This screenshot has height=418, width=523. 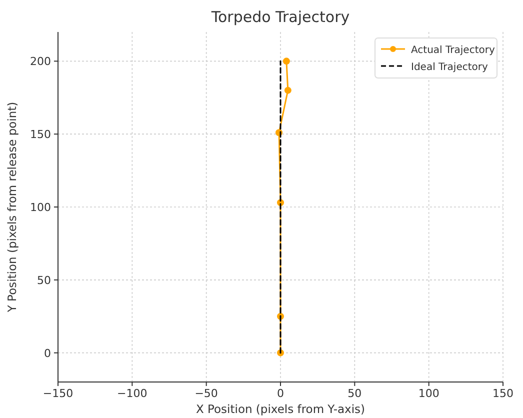 What do you see at coordinates (429, 393) in the screenshot?
I see `x-tick-label: 100` at bounding box center [429, 393].